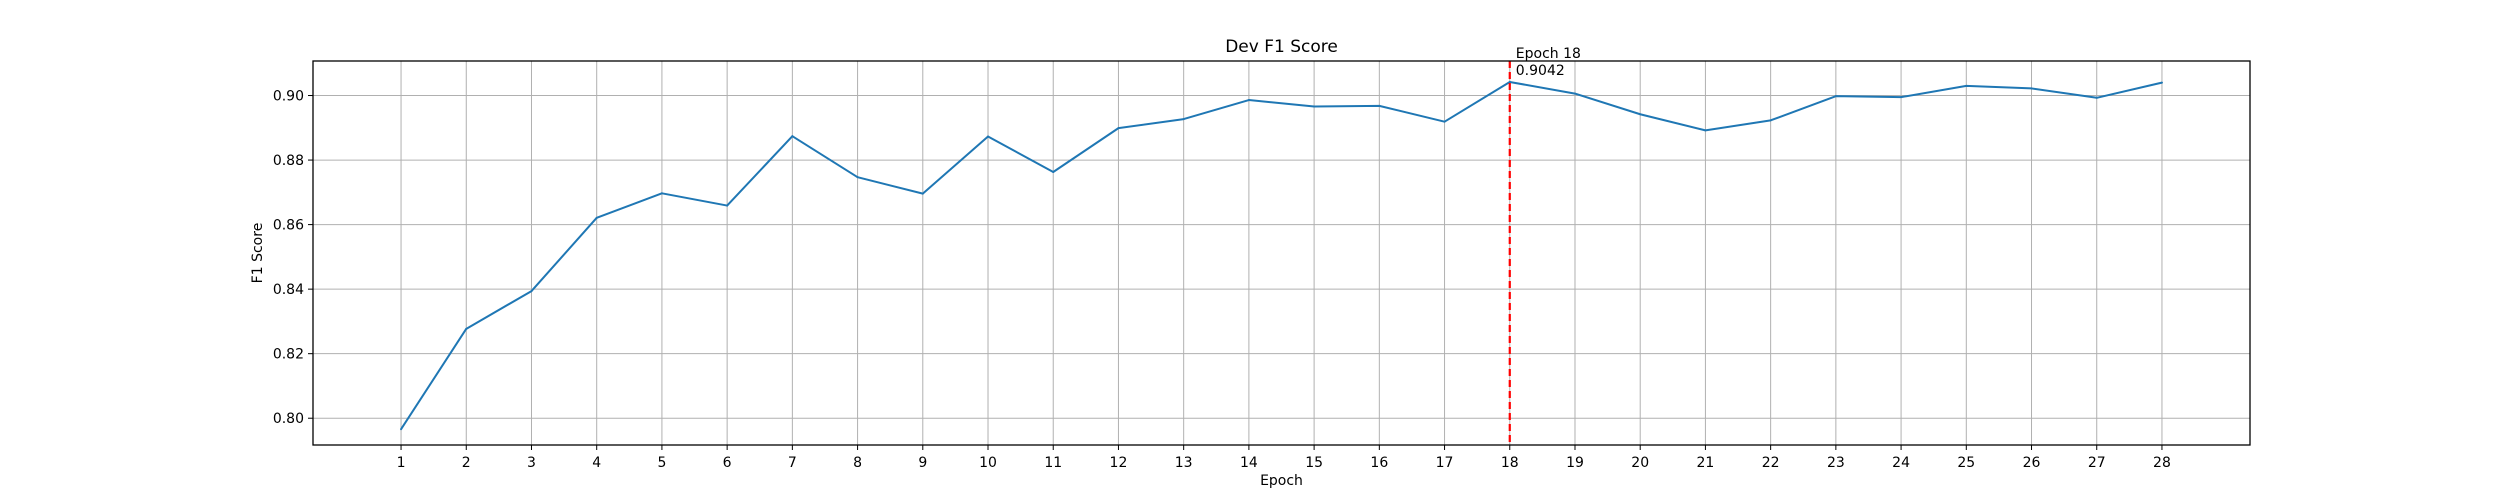 Image resolution: width=2500 pixels, height=504 pixels. What do you see at coordinates (988, 463) in the screenshot?
I see `x-tick-label: 10` at bounding box center [988, 463].